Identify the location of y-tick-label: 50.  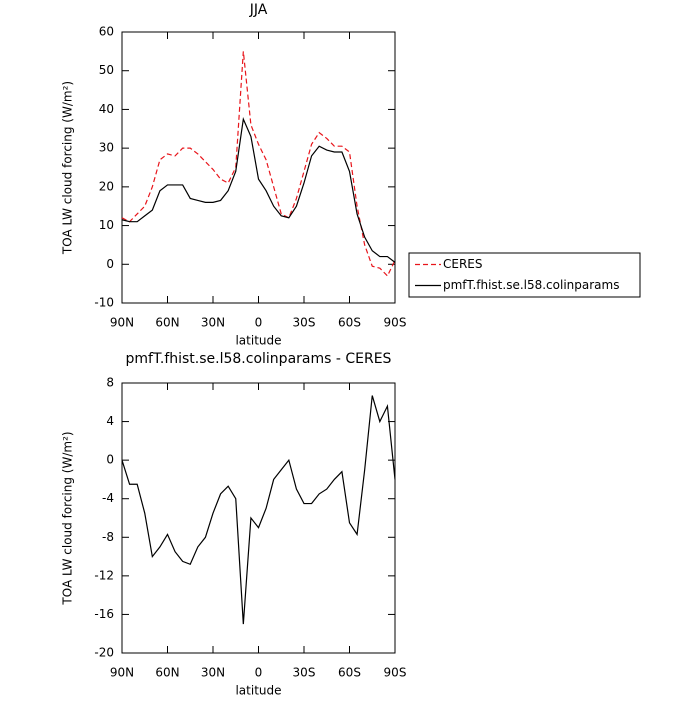
(106, 70).